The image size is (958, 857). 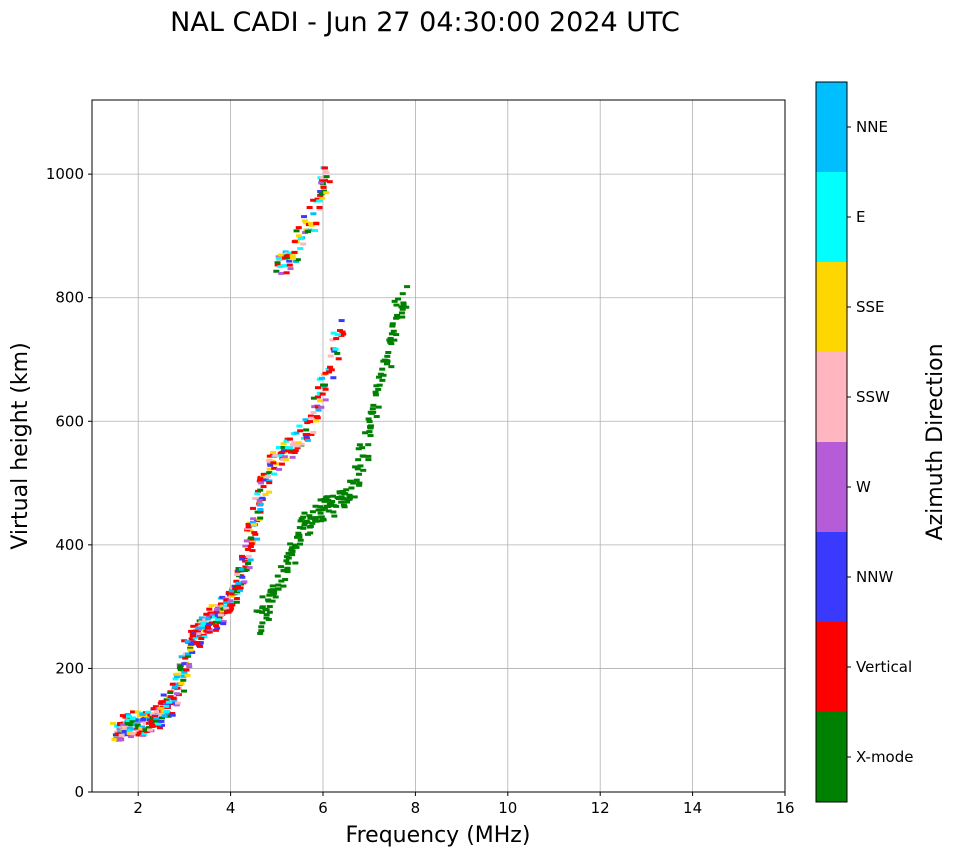 I want to click on y-axis-label: Virtual height (km), so click(x=20, y=445).